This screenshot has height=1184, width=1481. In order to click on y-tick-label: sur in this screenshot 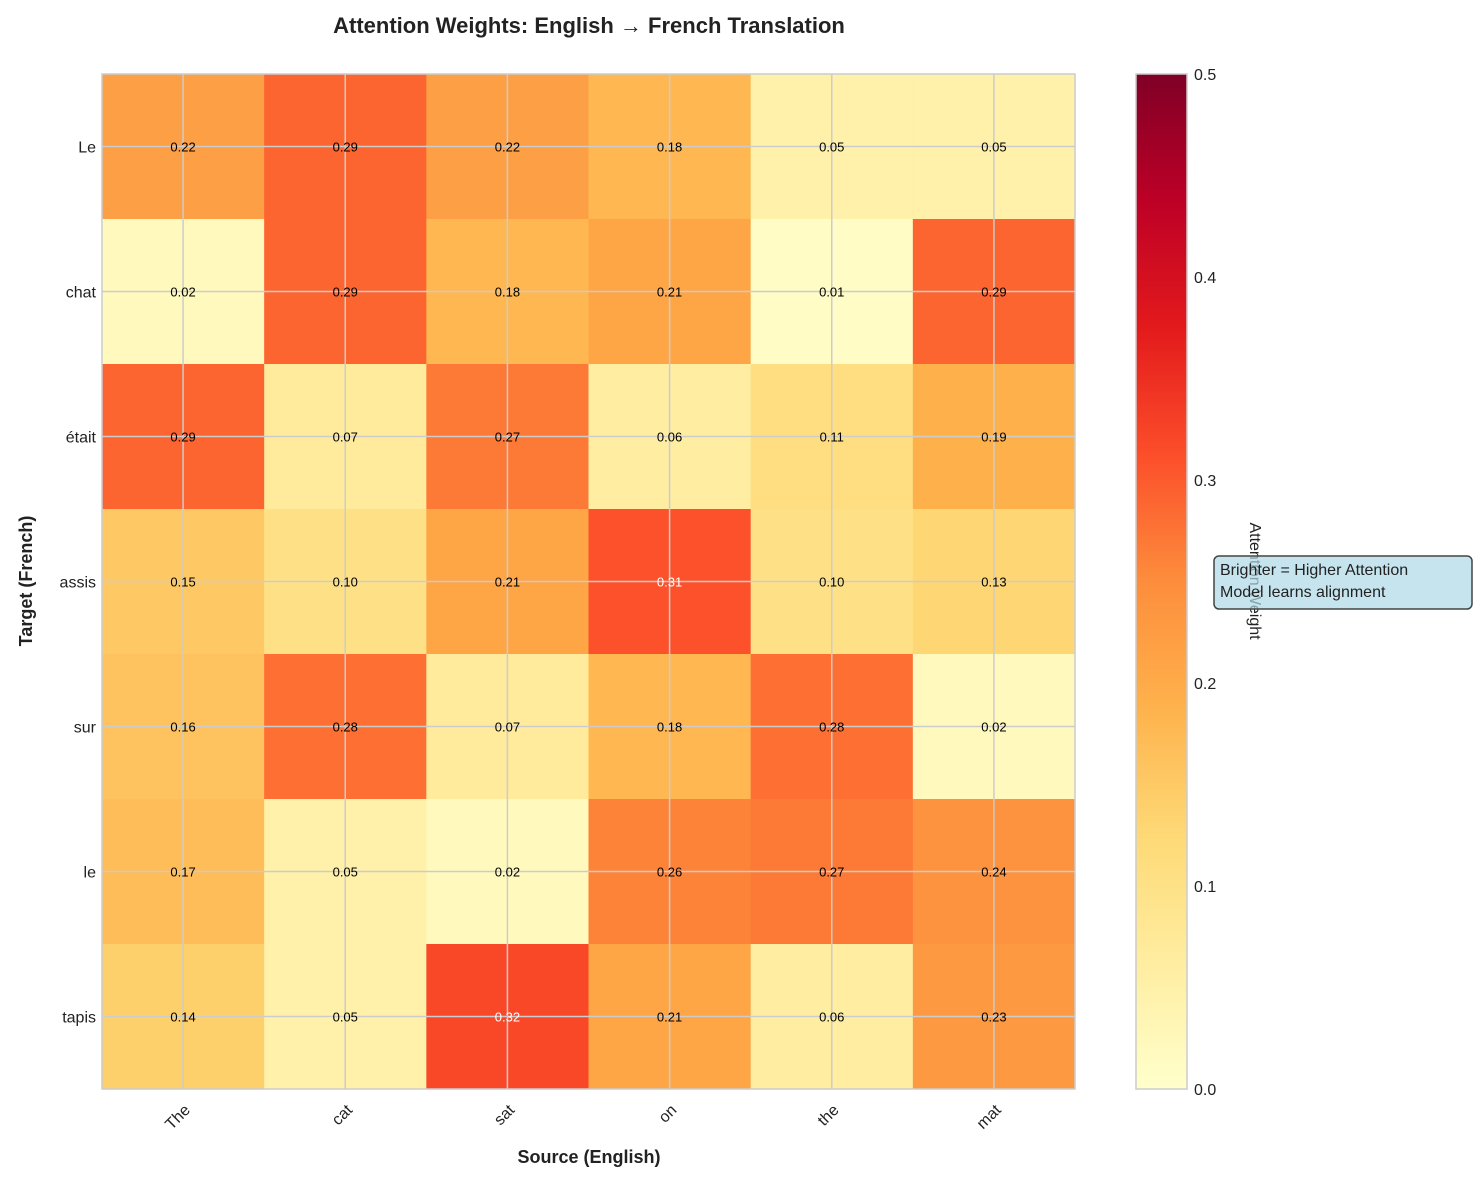, I will do `click(85, 728)`.